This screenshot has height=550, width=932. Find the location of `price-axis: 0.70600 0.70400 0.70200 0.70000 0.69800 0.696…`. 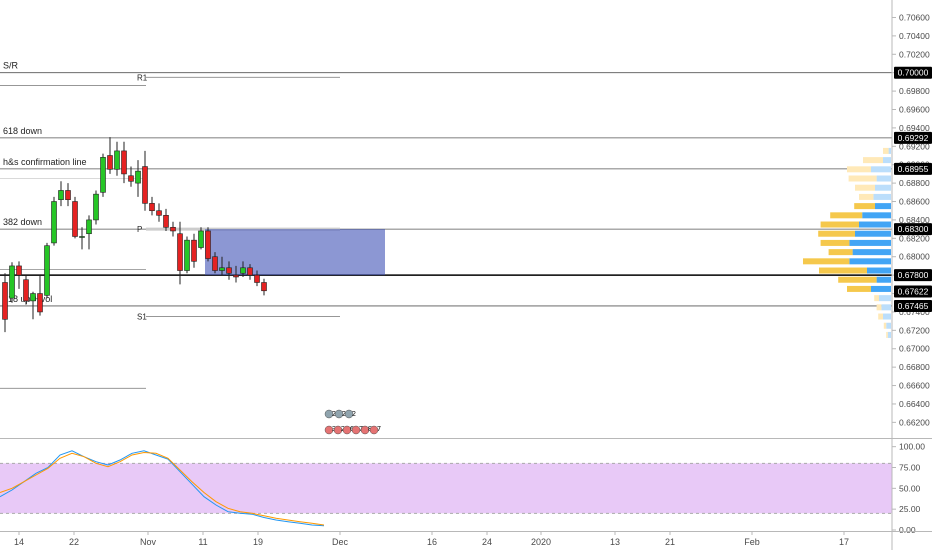

price-axis: 0.70600 0.70400 0.70200 0.70000 0.69800 0.696… is located at coordinates (911, 275).